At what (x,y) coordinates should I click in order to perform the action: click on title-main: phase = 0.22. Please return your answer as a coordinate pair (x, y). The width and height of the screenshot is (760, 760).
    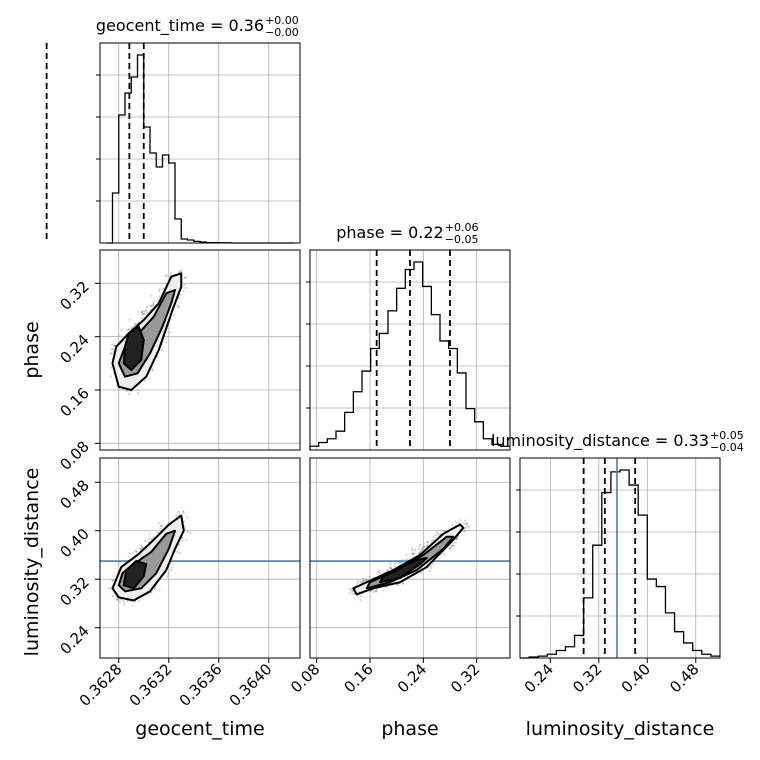
    Looking at the image, I should click on (389, 232).